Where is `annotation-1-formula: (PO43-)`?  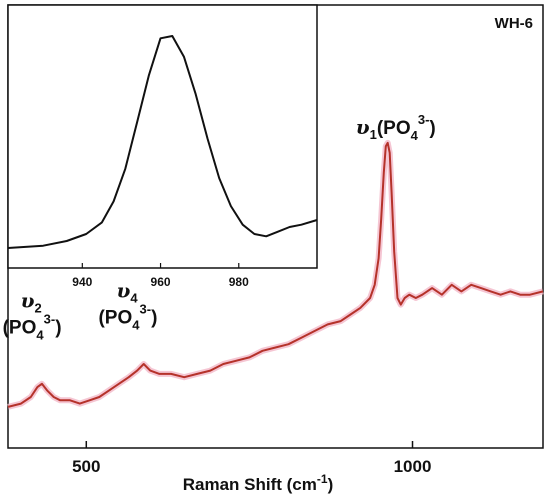 annotation-1-formula: (PO43-) is located at coordinates (32, 327).